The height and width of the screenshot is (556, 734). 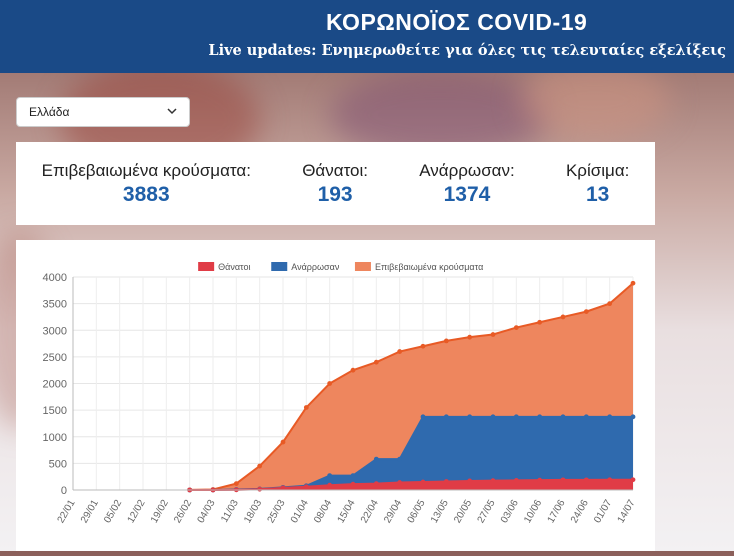 I want to click on legend-label: Επιβεβαιωμένα κρούσματα, so click(x=429, y=267).